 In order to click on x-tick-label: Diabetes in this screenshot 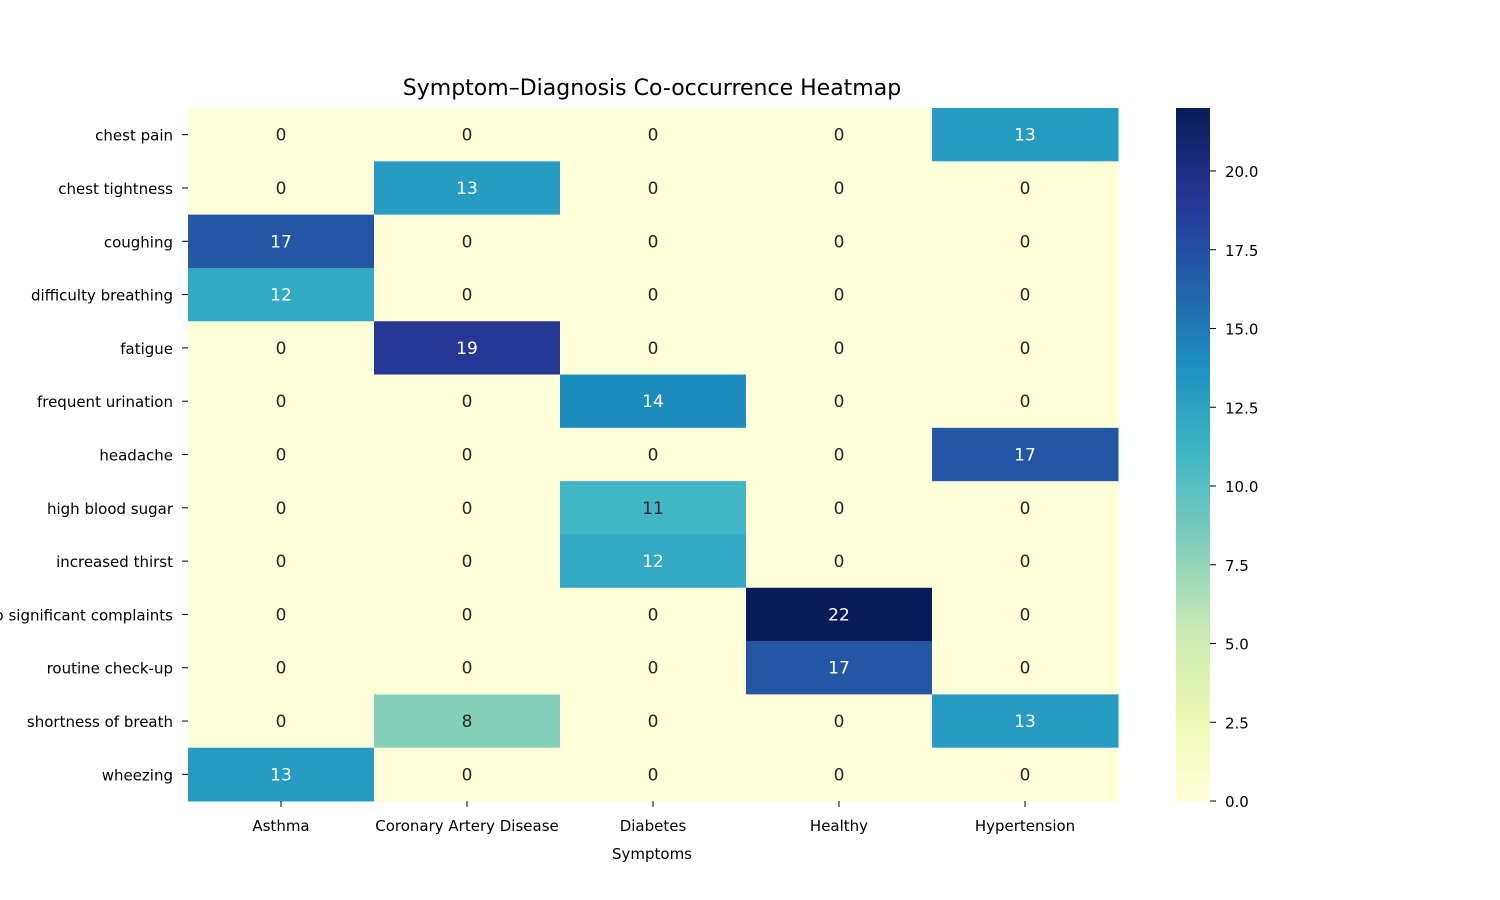, I will do `click(653, 826)`.